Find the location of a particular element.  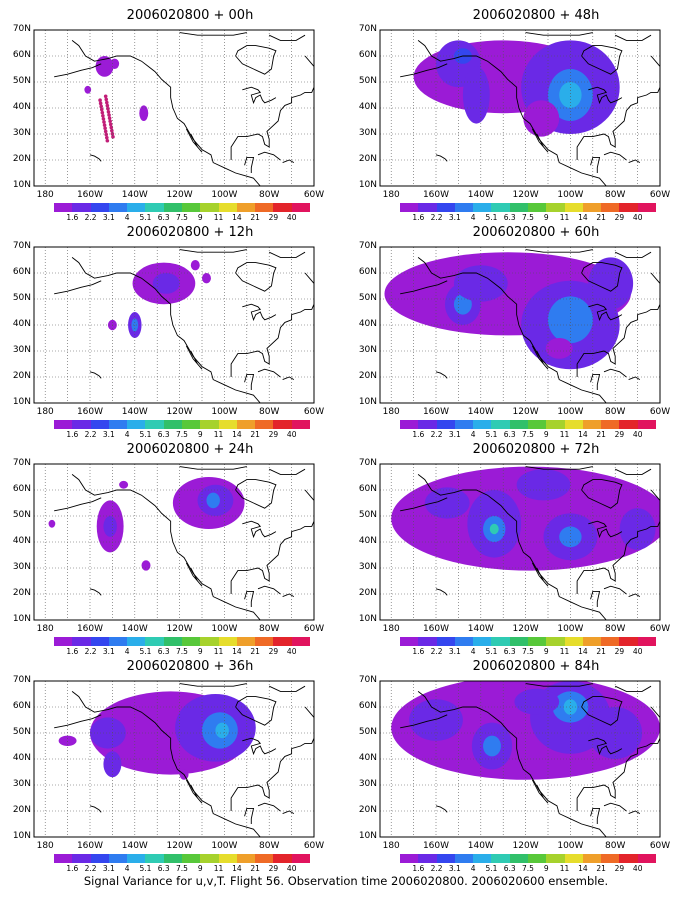

colorbar-tick-label: 1.6 is located at coordinates (418, 651).